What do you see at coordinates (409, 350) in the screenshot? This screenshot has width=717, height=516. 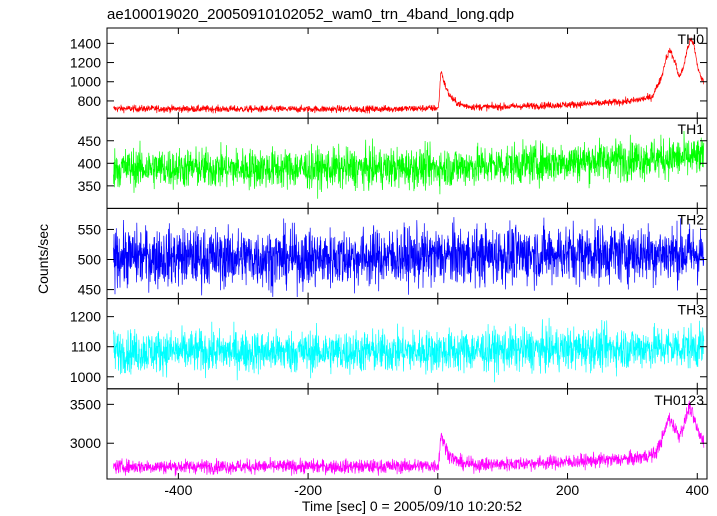 I see `series-line-th3` at bounding box center [409, 350].